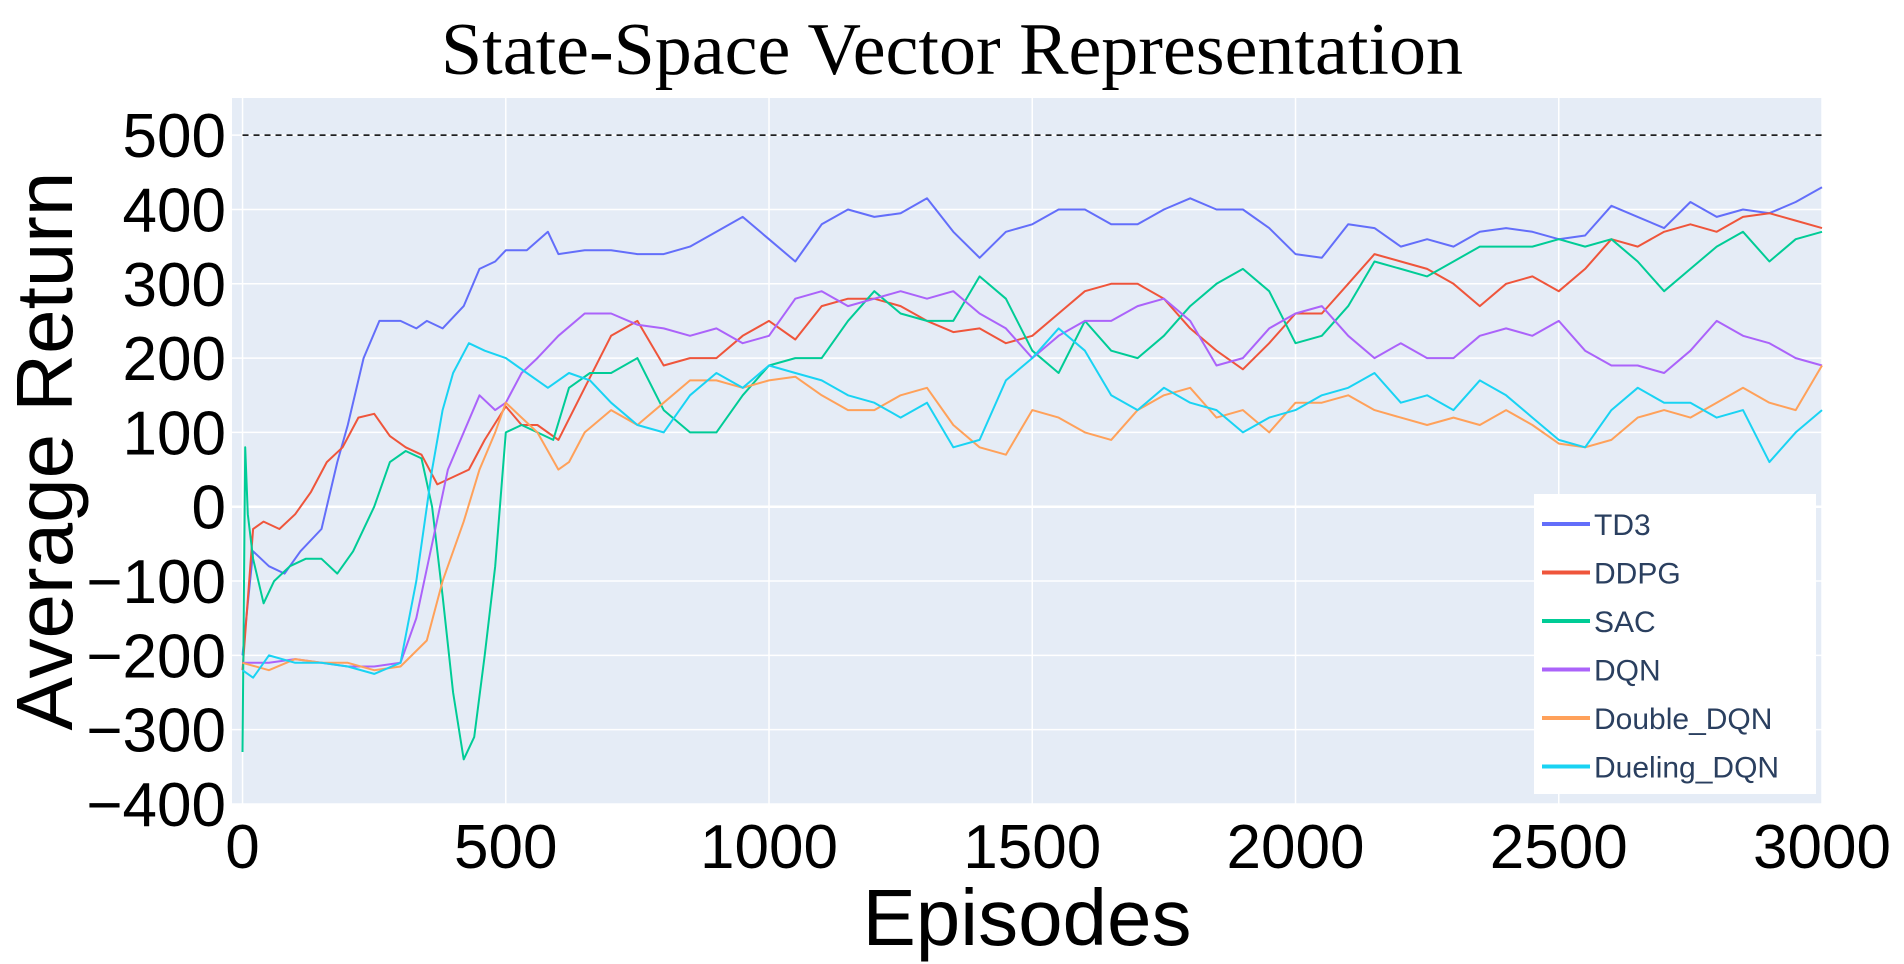 Image resolution: width=1904 pixels, height=964 pixels. What do you see at coordinates (505, 847) in the screenshot?
I see `x-tick-label: 500` at bounding box center [505, 847].